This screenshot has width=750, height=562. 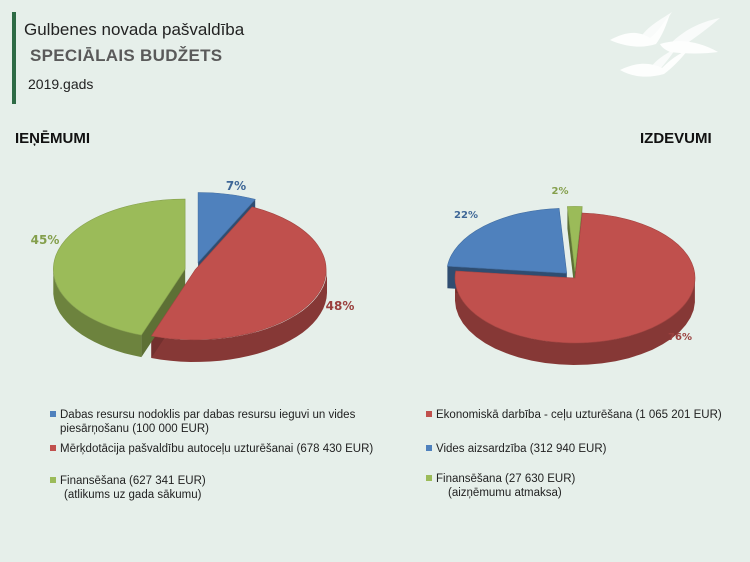 I want to click on legend-item-expenditure-green: Finansēšana (27 630 EUR), so click(x=500, y=479).